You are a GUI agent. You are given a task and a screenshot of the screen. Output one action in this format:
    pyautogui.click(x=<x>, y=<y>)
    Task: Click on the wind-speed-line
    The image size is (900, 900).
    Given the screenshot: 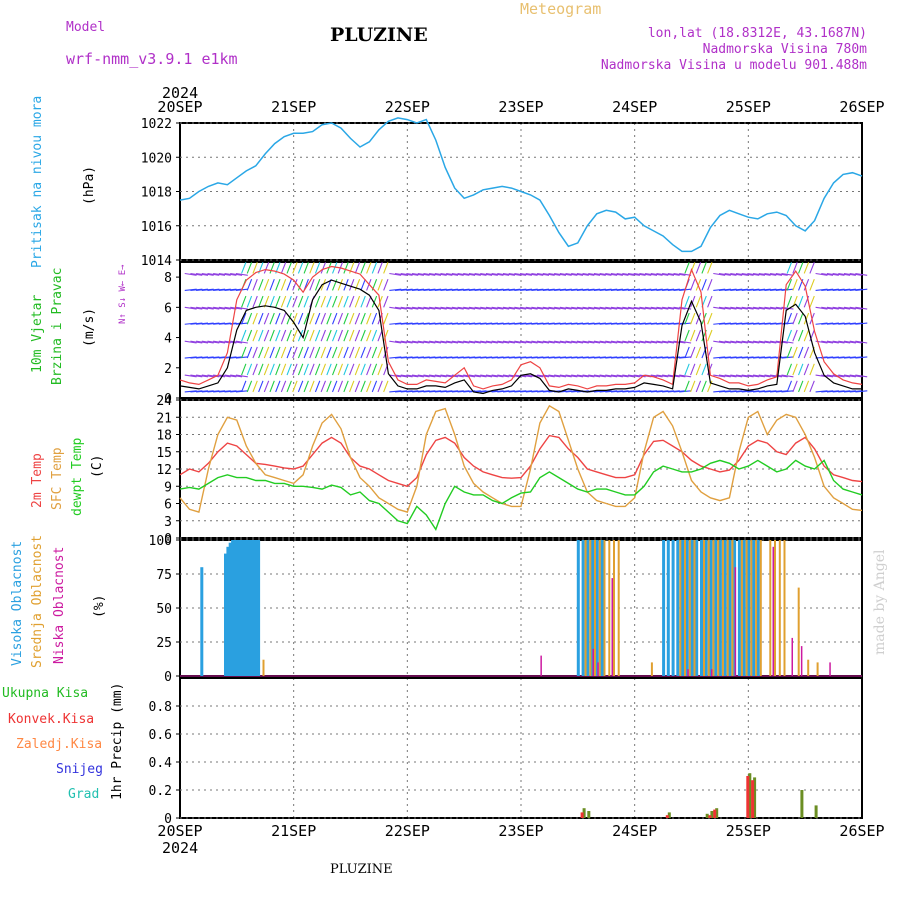 What is the action you would take?
    pyautogui.click(x=520, y=337)
    